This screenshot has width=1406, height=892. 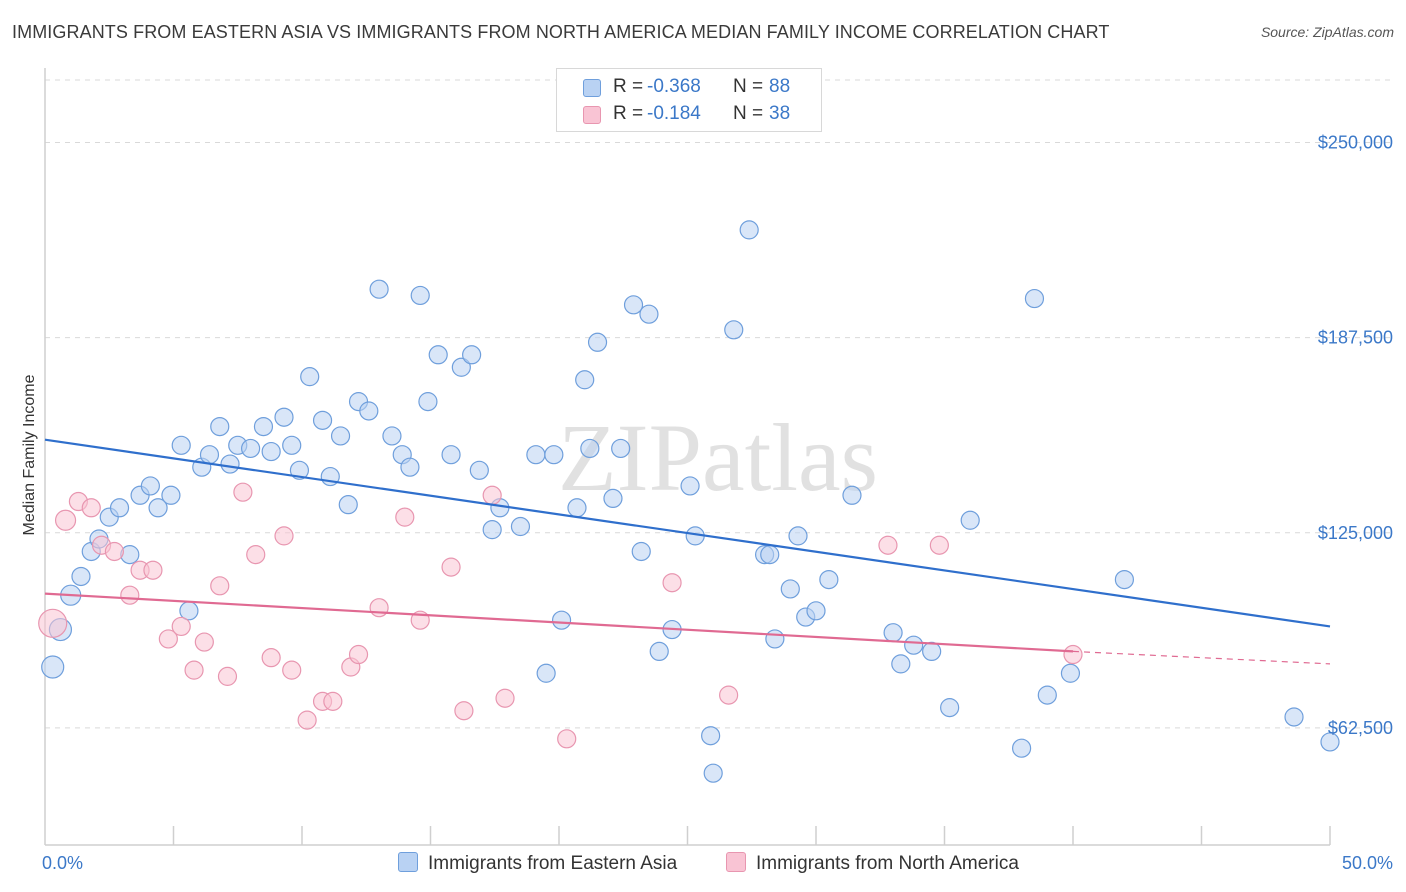 What do you see at coordinates (887, 863) in the screenshot?
I see `legend-series-label: Immigrants from North America` at bounding box center [887, 863].